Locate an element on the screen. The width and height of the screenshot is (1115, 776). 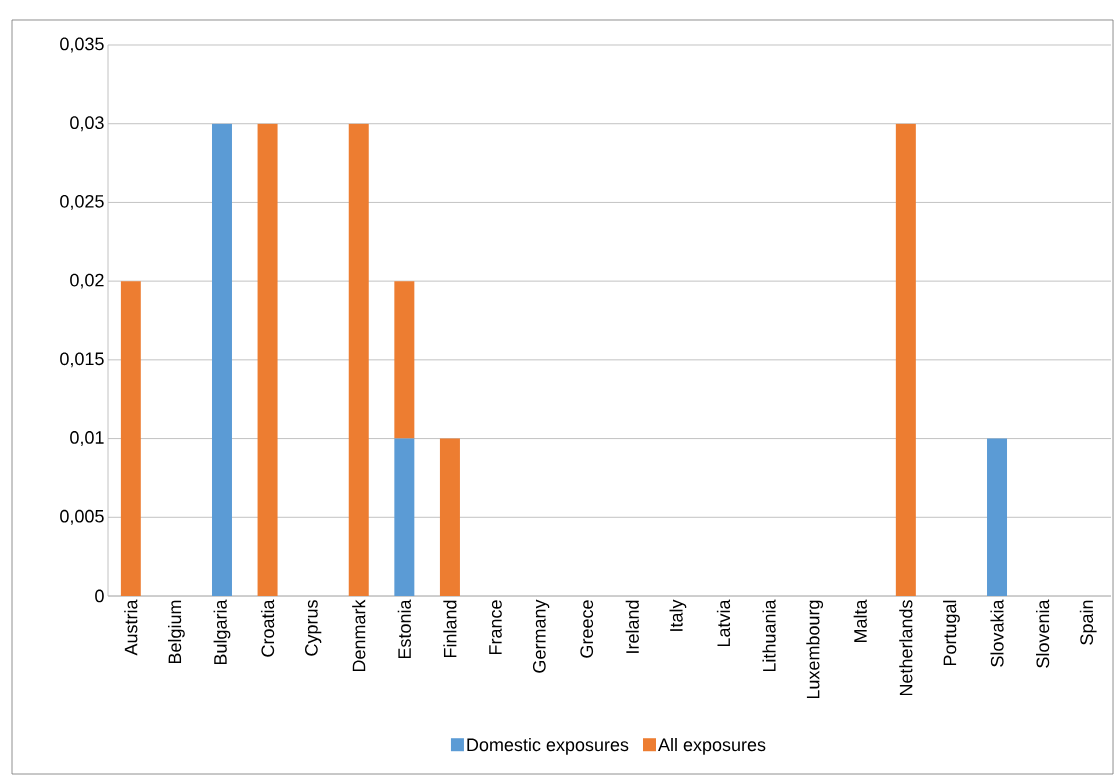
x-tick-label: Lithuania is located at coordinates (769, 635).